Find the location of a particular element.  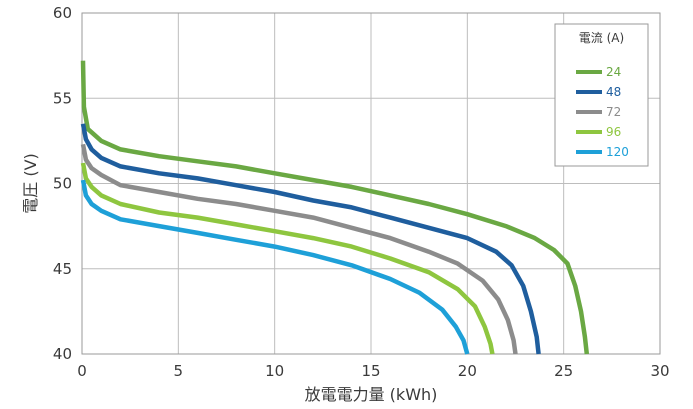

legend-label-72: 72 is located at coordinates (613, 112).